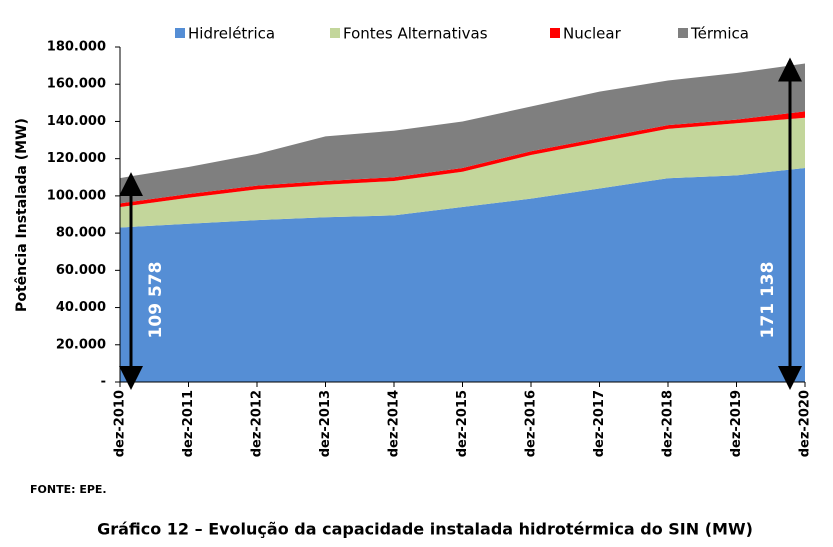 The width and height of the screenshot is (833, 547). Describe the element at coordinates (719, 34) in the screenshot. I see `legend-label: Térmica` at that location.